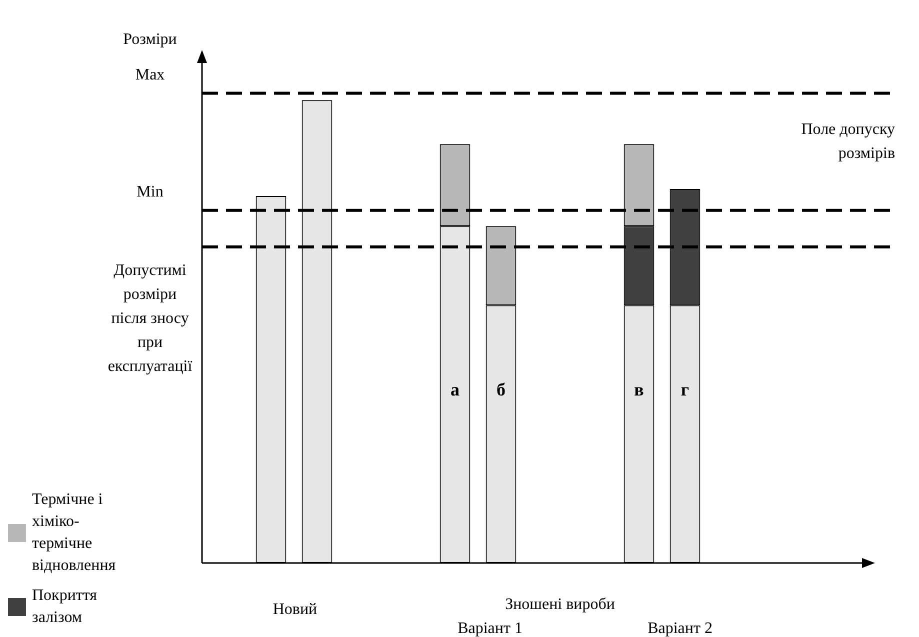  I want to click on text: Зношені вироби, so click(560, 605).